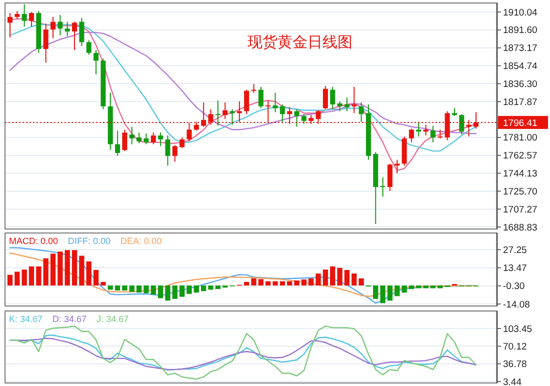 This screenshot has height=386, width=550. What do you see at coordinates (515, 250) in the screenshot?
I see `y-tick-label: 27.25` at bounding box center [515, 250].